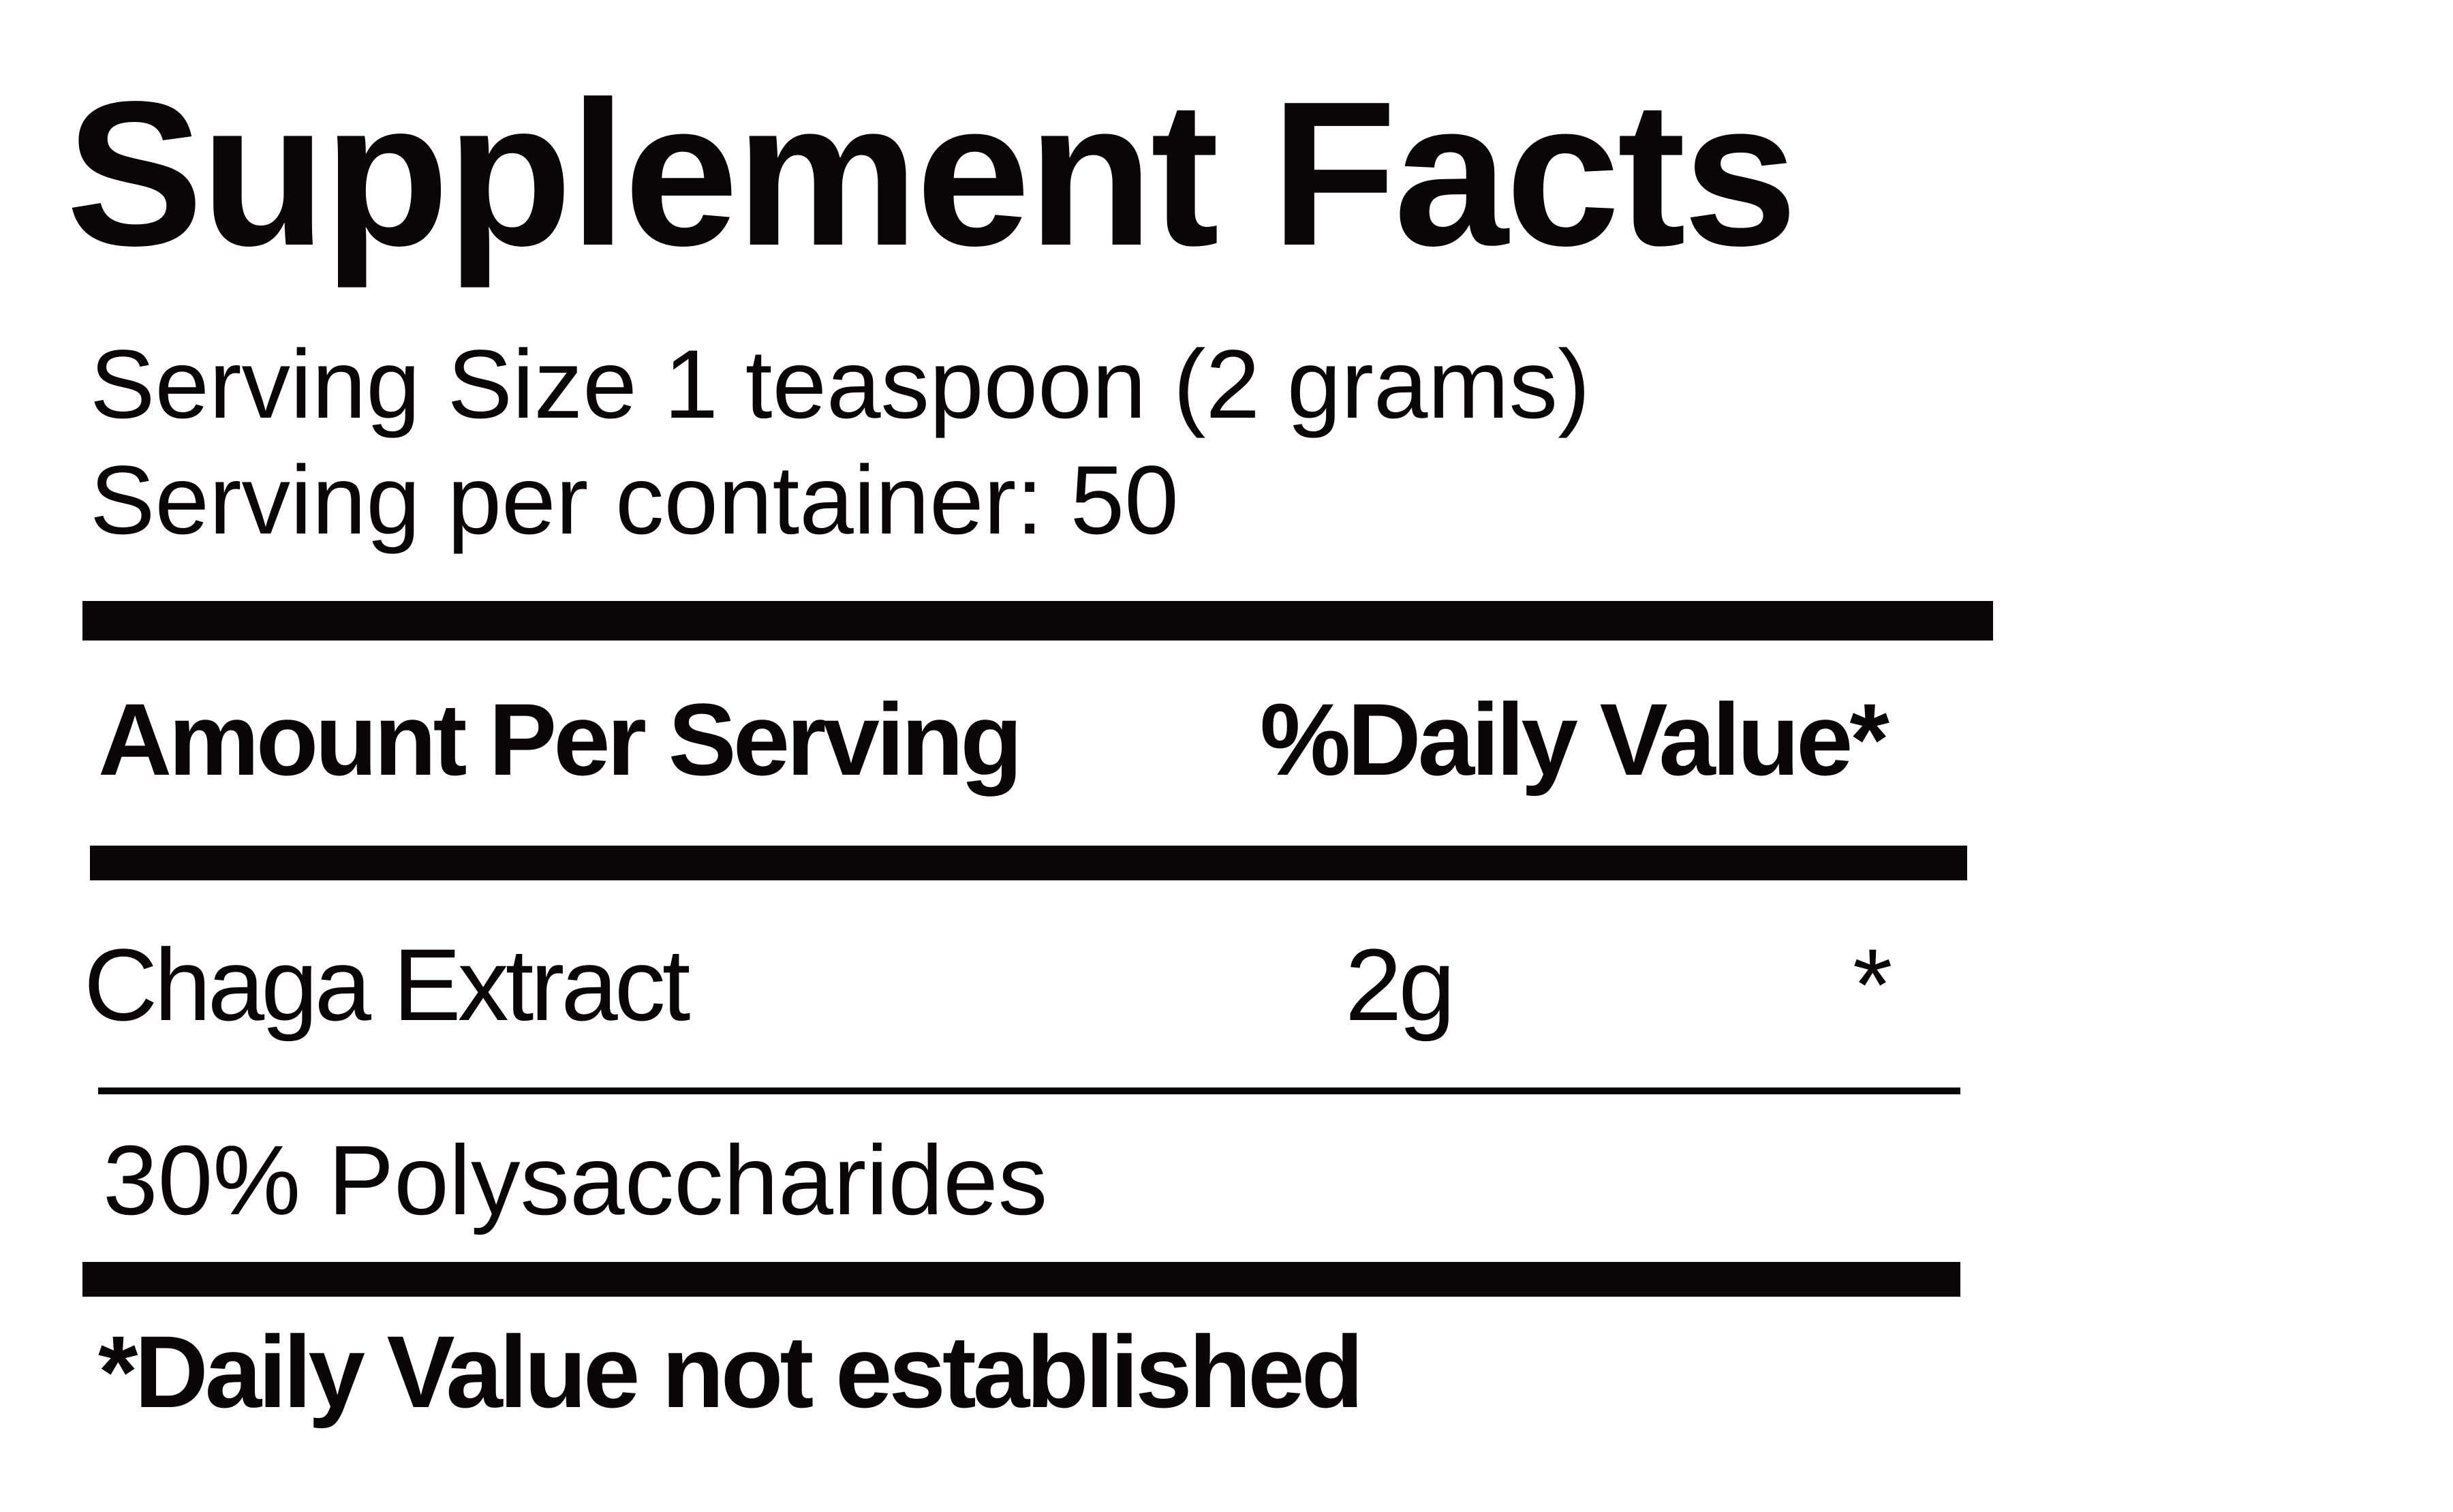 This screenshot has height=1512, width=2453. Describe the element at coordinates (1029, 1090) in the screenshot. I see `thin-divider` at that location.